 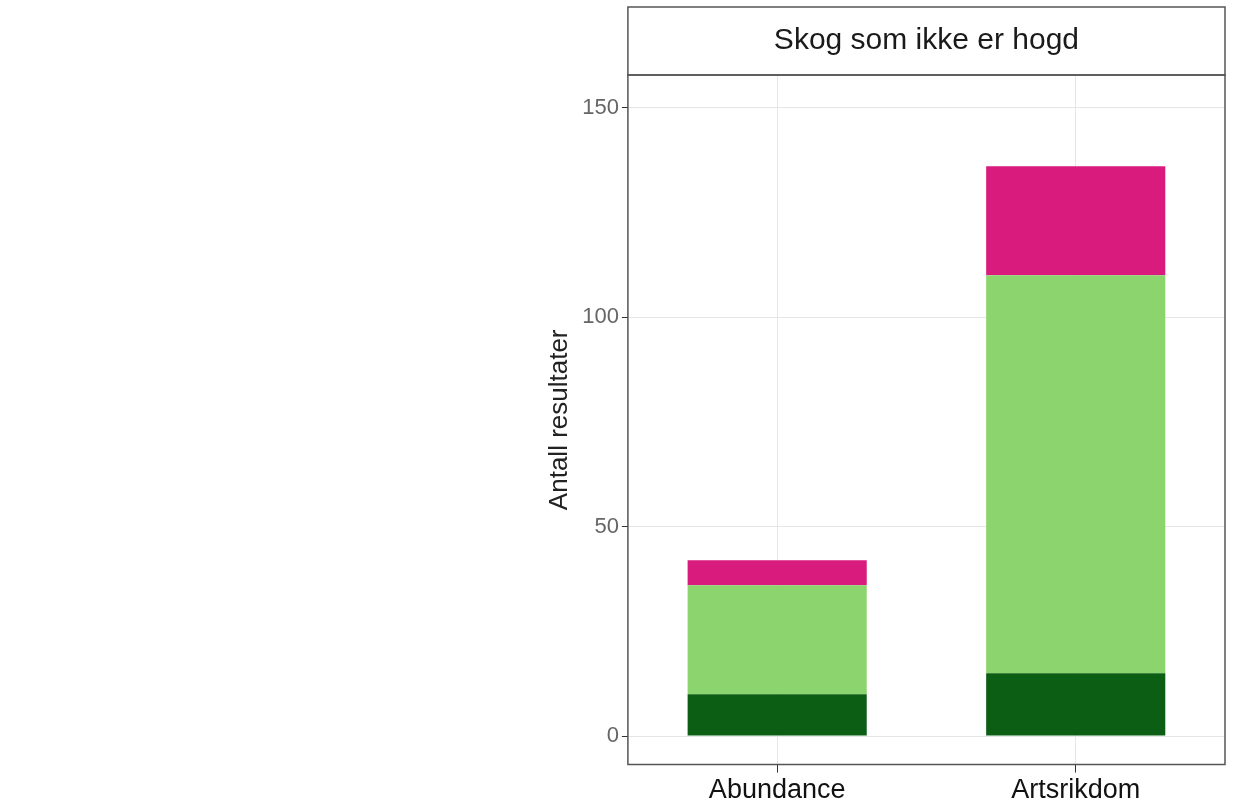 I want to click on chart-title: Skog som ikke er hogd, so click(x=926, y=39).